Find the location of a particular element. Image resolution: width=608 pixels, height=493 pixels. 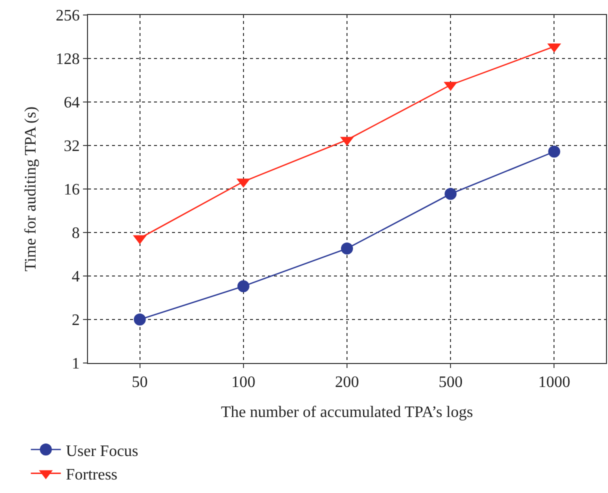

x-tick-label: 100 is located at coordinates (243, 383).